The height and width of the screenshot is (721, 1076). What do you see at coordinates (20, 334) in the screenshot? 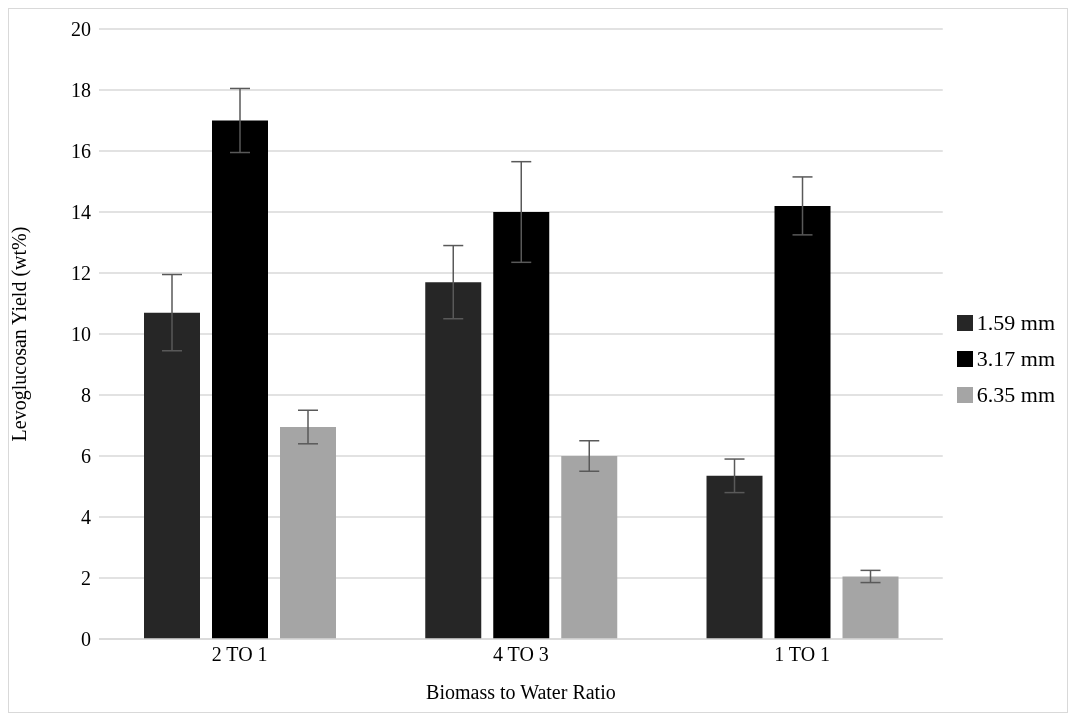
I see `y-axis-title: Levoglucosan Yield (wt%)` at bounding box center [20, 334].